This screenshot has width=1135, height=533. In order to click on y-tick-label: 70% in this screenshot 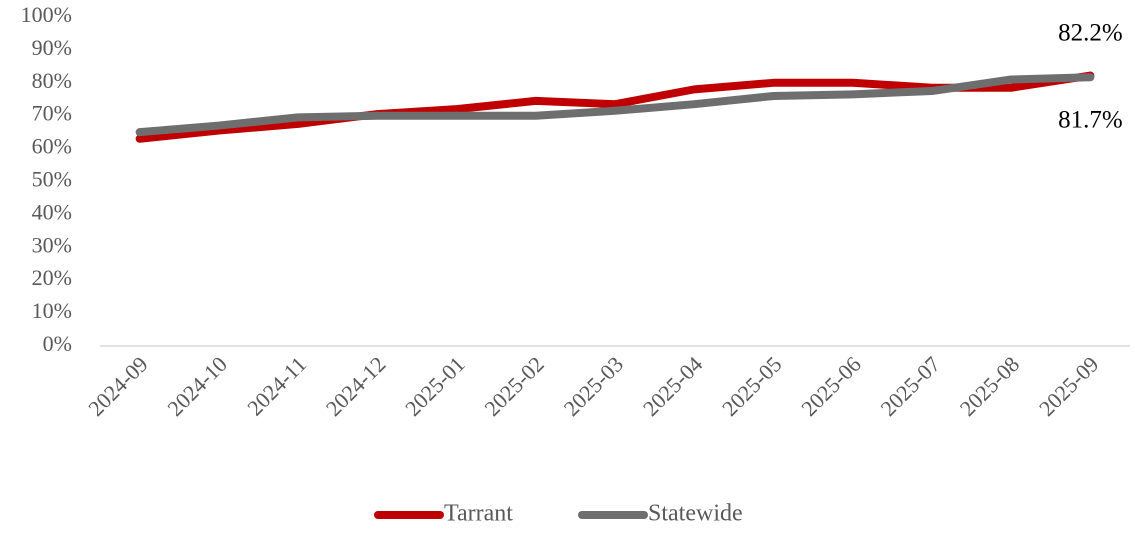, I will do `click(52, 113)`.